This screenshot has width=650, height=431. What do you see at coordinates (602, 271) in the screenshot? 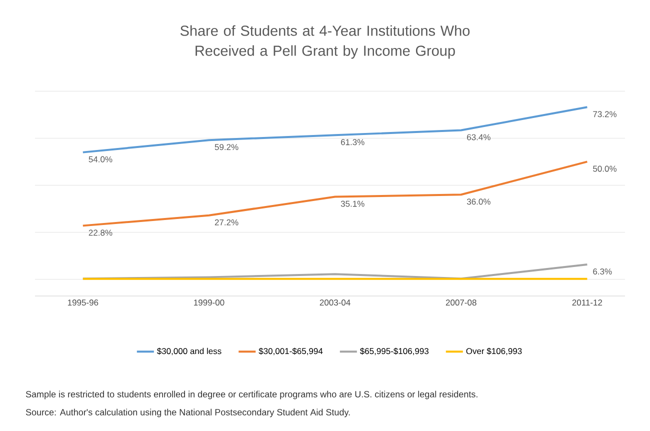
I see `data-label: 6.3%` at bounding box center [602, 271].